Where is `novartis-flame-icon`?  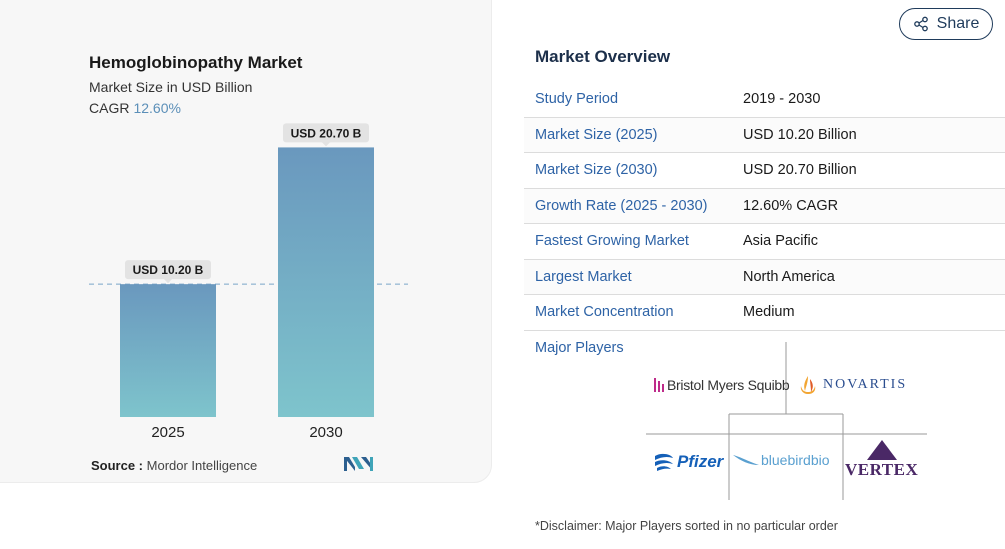
novartis-flame-icon is located at coordinates (808, 385).